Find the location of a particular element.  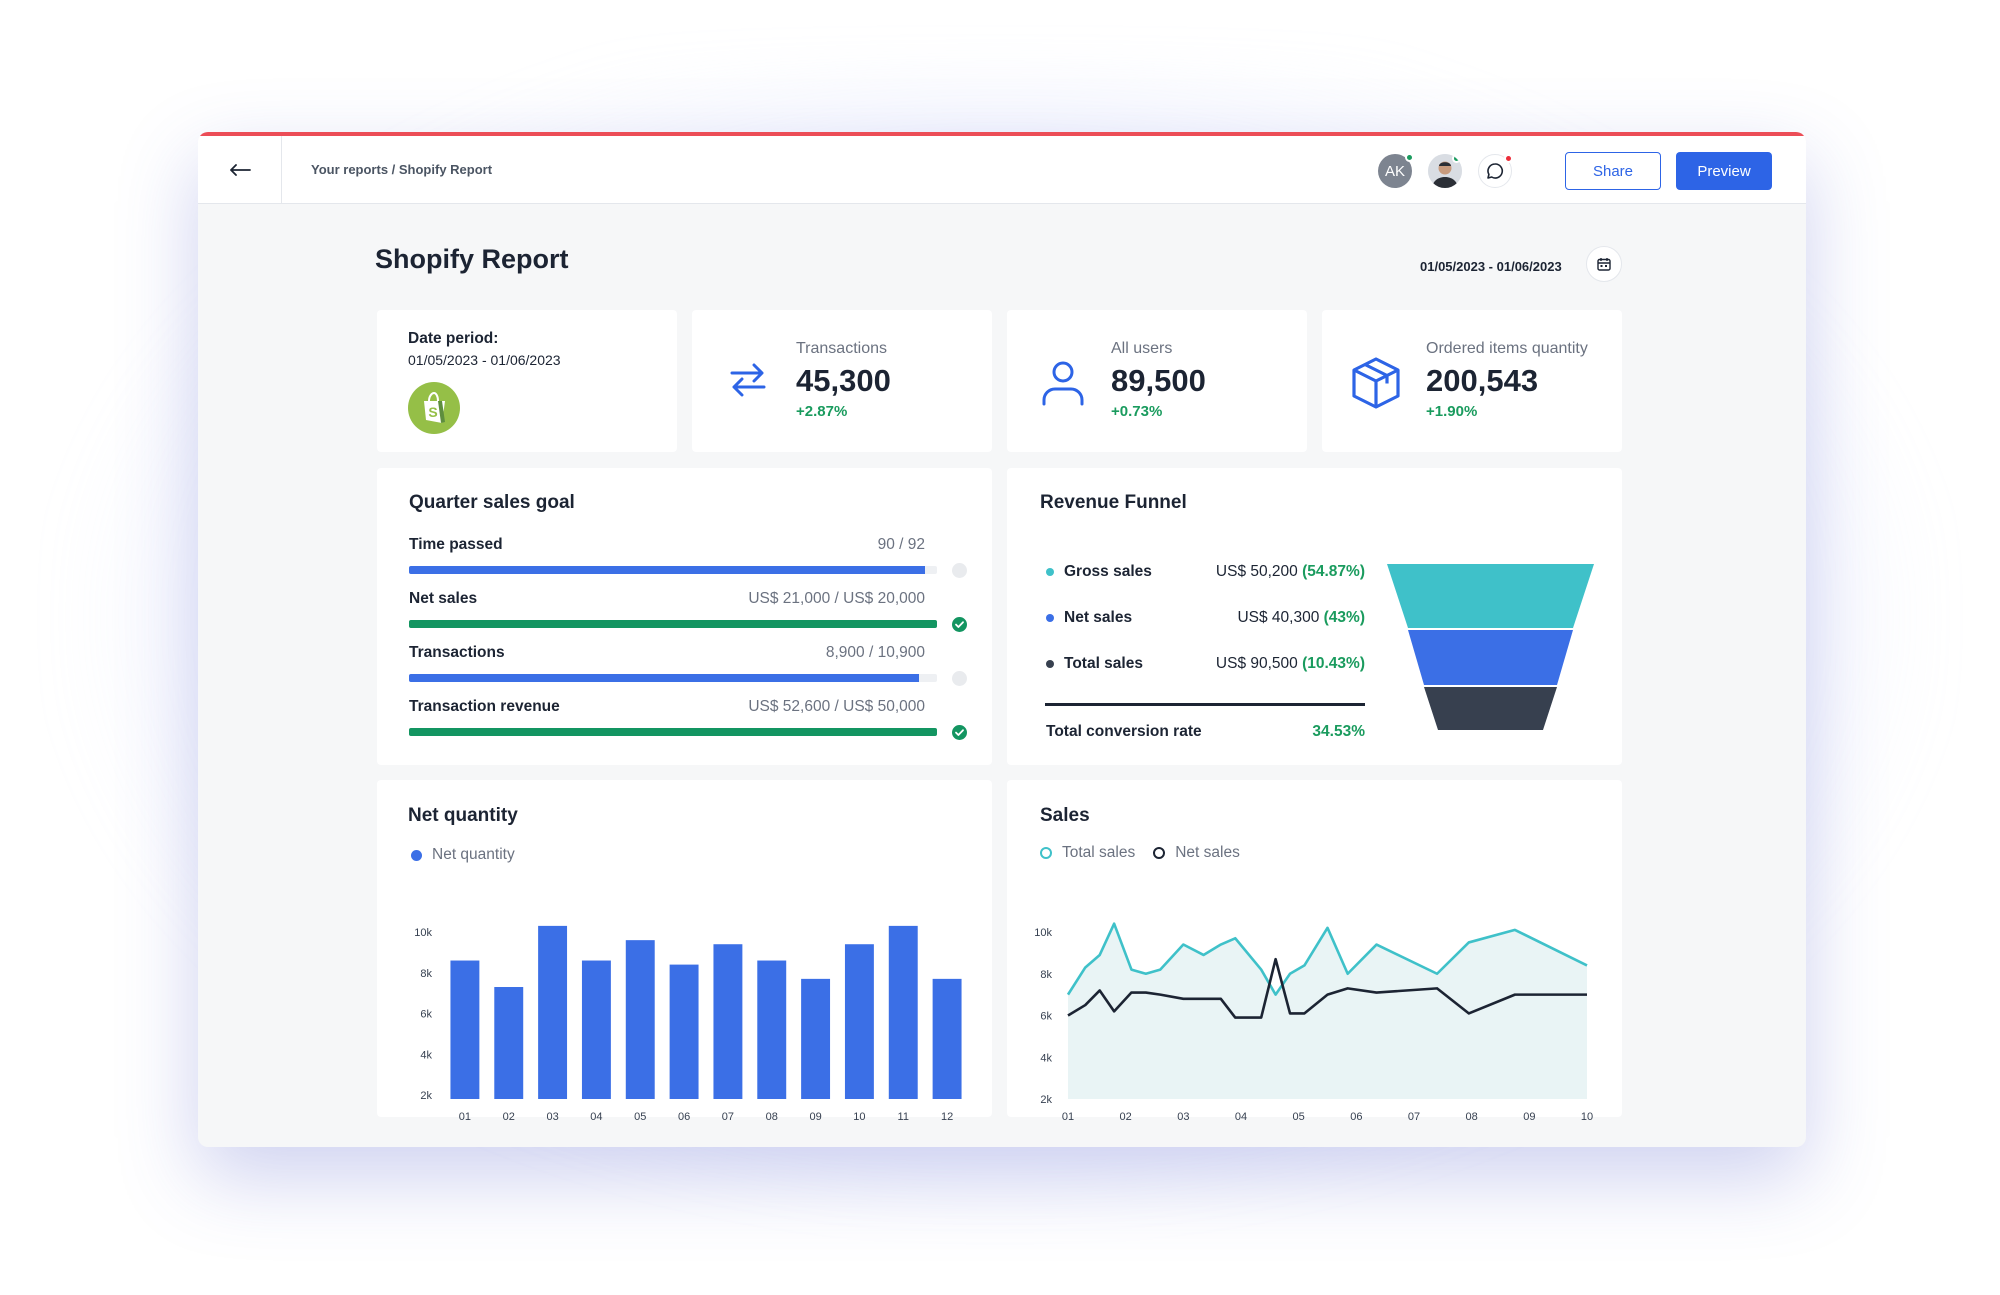

total-conversion-value: 34.53% is located at coordinates (1338, 731).